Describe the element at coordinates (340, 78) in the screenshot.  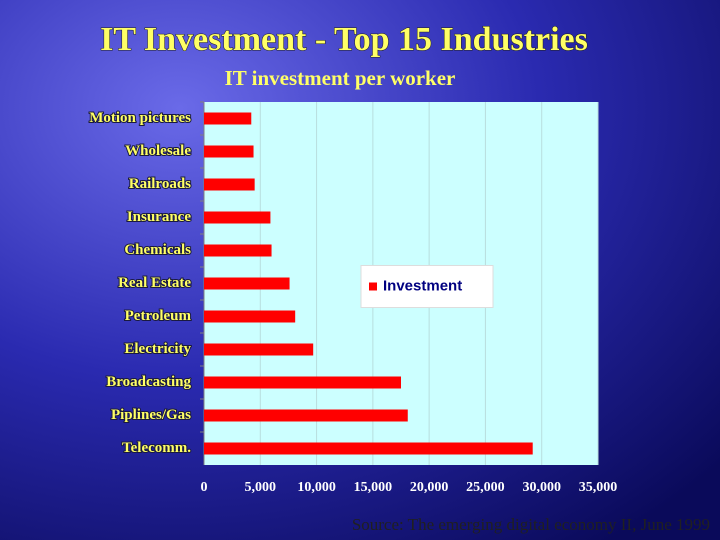
I see `chart-subtitle: IT investment per worker` at that location.